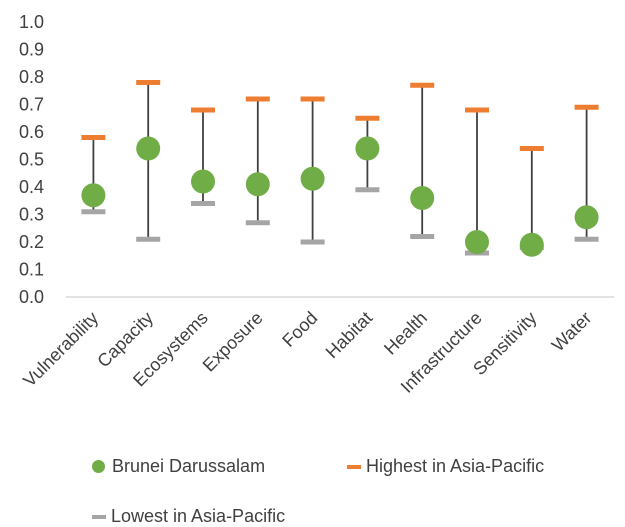 Image resolution: width=625 pixels, height=527 pixels. Describe the element at coordinates (31, 270) in the screenshot. I see `y-tick-label: 0.1` at that location.